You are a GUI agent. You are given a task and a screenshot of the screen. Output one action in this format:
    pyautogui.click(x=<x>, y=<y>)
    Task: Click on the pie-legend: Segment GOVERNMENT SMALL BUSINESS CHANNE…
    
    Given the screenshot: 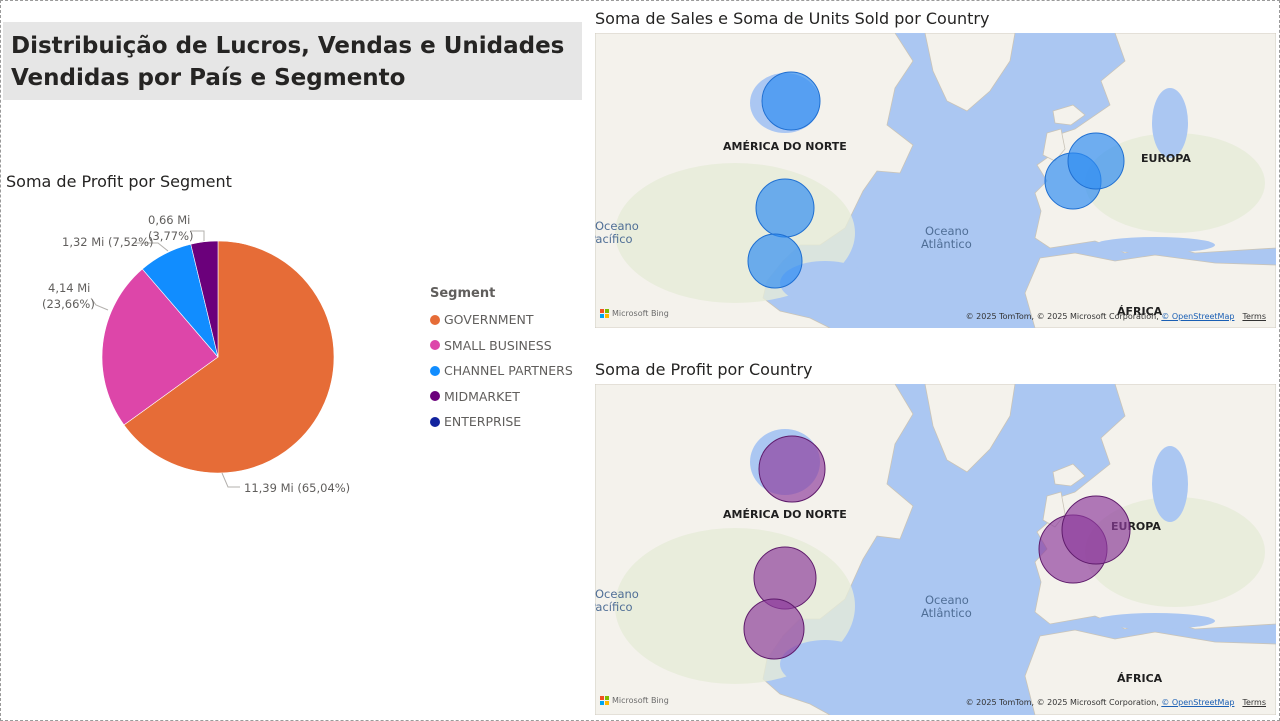 What is the action you would take?
    pyautogui.click(x=501, y=360)
    